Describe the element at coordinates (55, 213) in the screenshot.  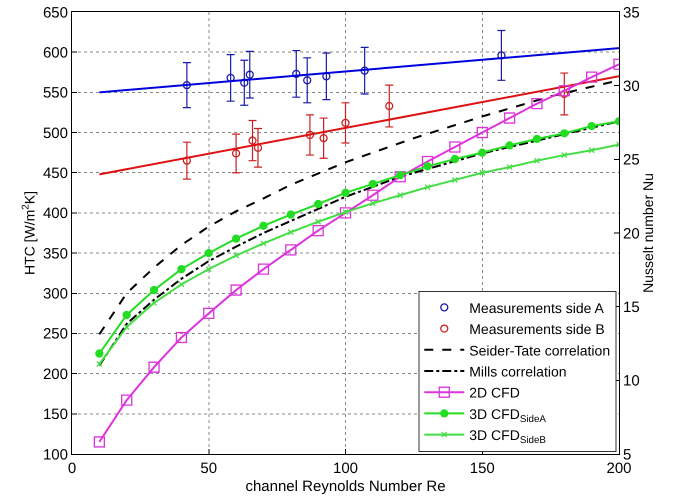
I see `y-tick-label: 400` at that location.